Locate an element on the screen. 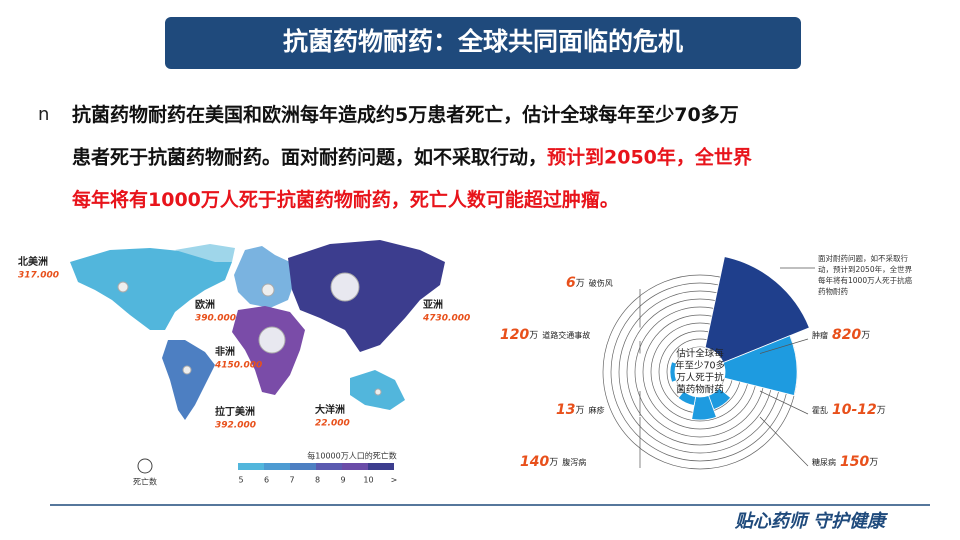 The height and width of the screenshot is (540, 960). legend-circle-label: 死亡数 is located at coordinates (145, 482).